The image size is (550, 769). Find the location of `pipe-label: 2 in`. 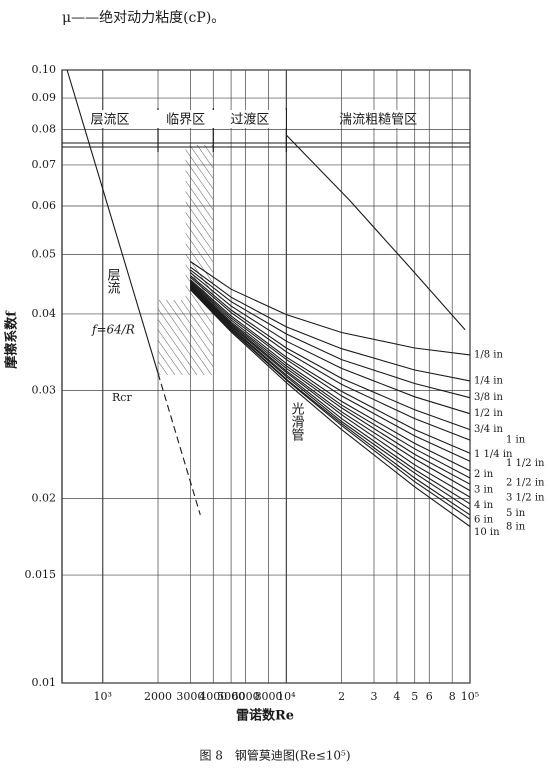

pipe-label: 2 in is located at coordinates (484, 474).